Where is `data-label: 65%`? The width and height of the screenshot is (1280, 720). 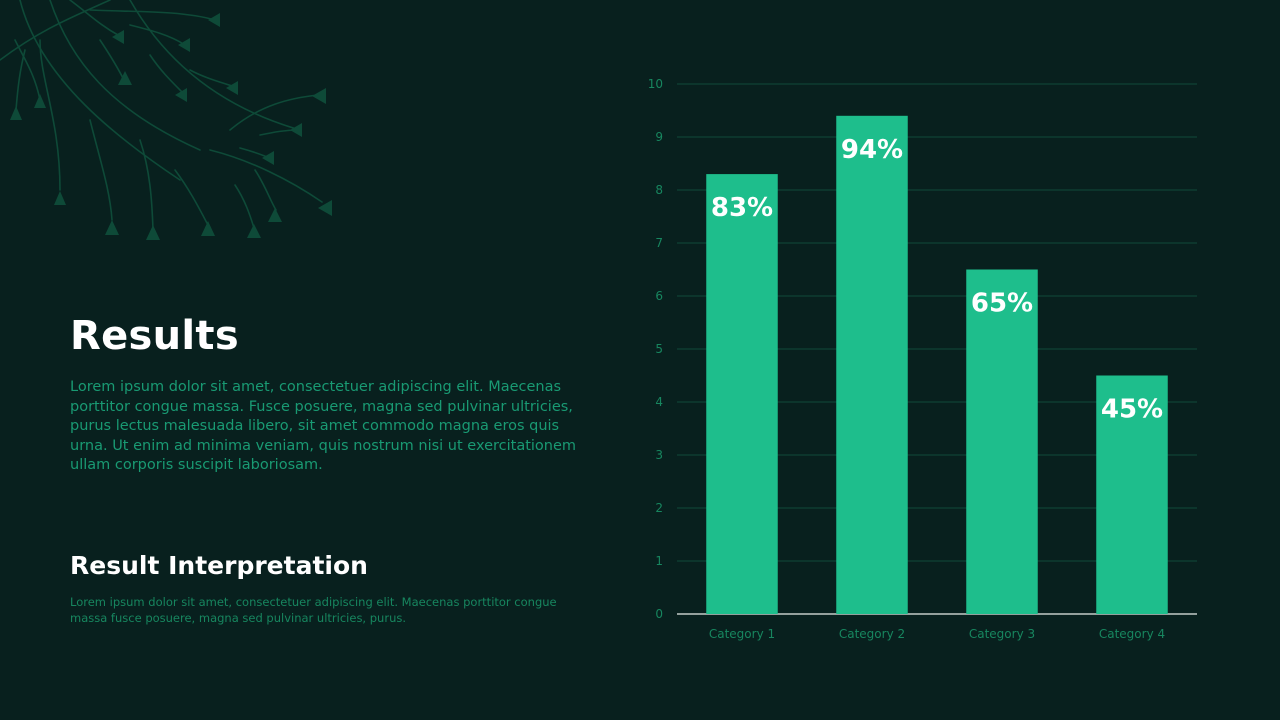 data-label: 65% is located at coordinates (1002, 304).